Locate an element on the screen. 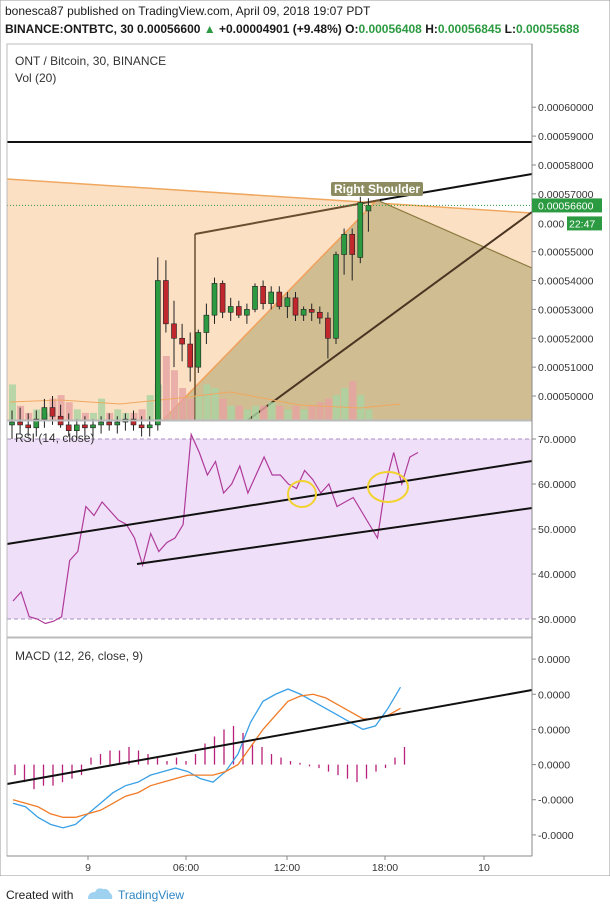  price-tick-label: 0.00050000 is located at coordinates (566, 397).